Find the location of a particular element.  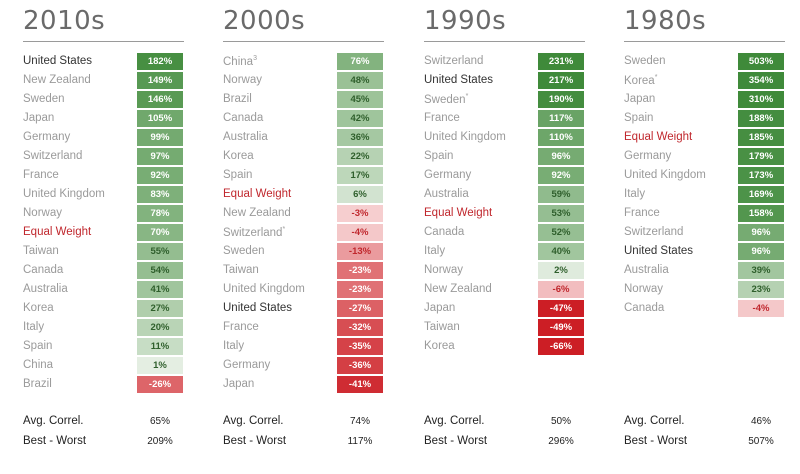

rank-row: United States 96% is located at coordinates (704, 252).